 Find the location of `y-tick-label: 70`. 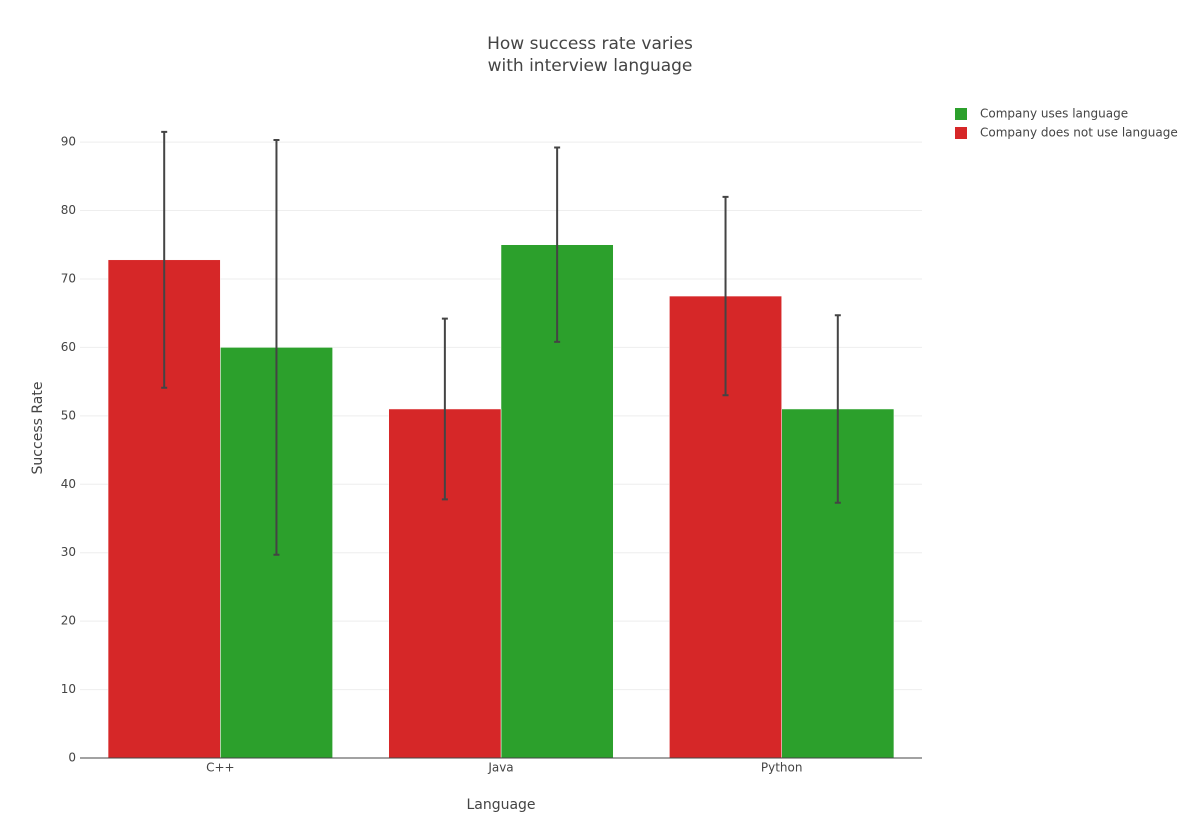

y-tick-label: 70 is located at coordinates (68, 278).